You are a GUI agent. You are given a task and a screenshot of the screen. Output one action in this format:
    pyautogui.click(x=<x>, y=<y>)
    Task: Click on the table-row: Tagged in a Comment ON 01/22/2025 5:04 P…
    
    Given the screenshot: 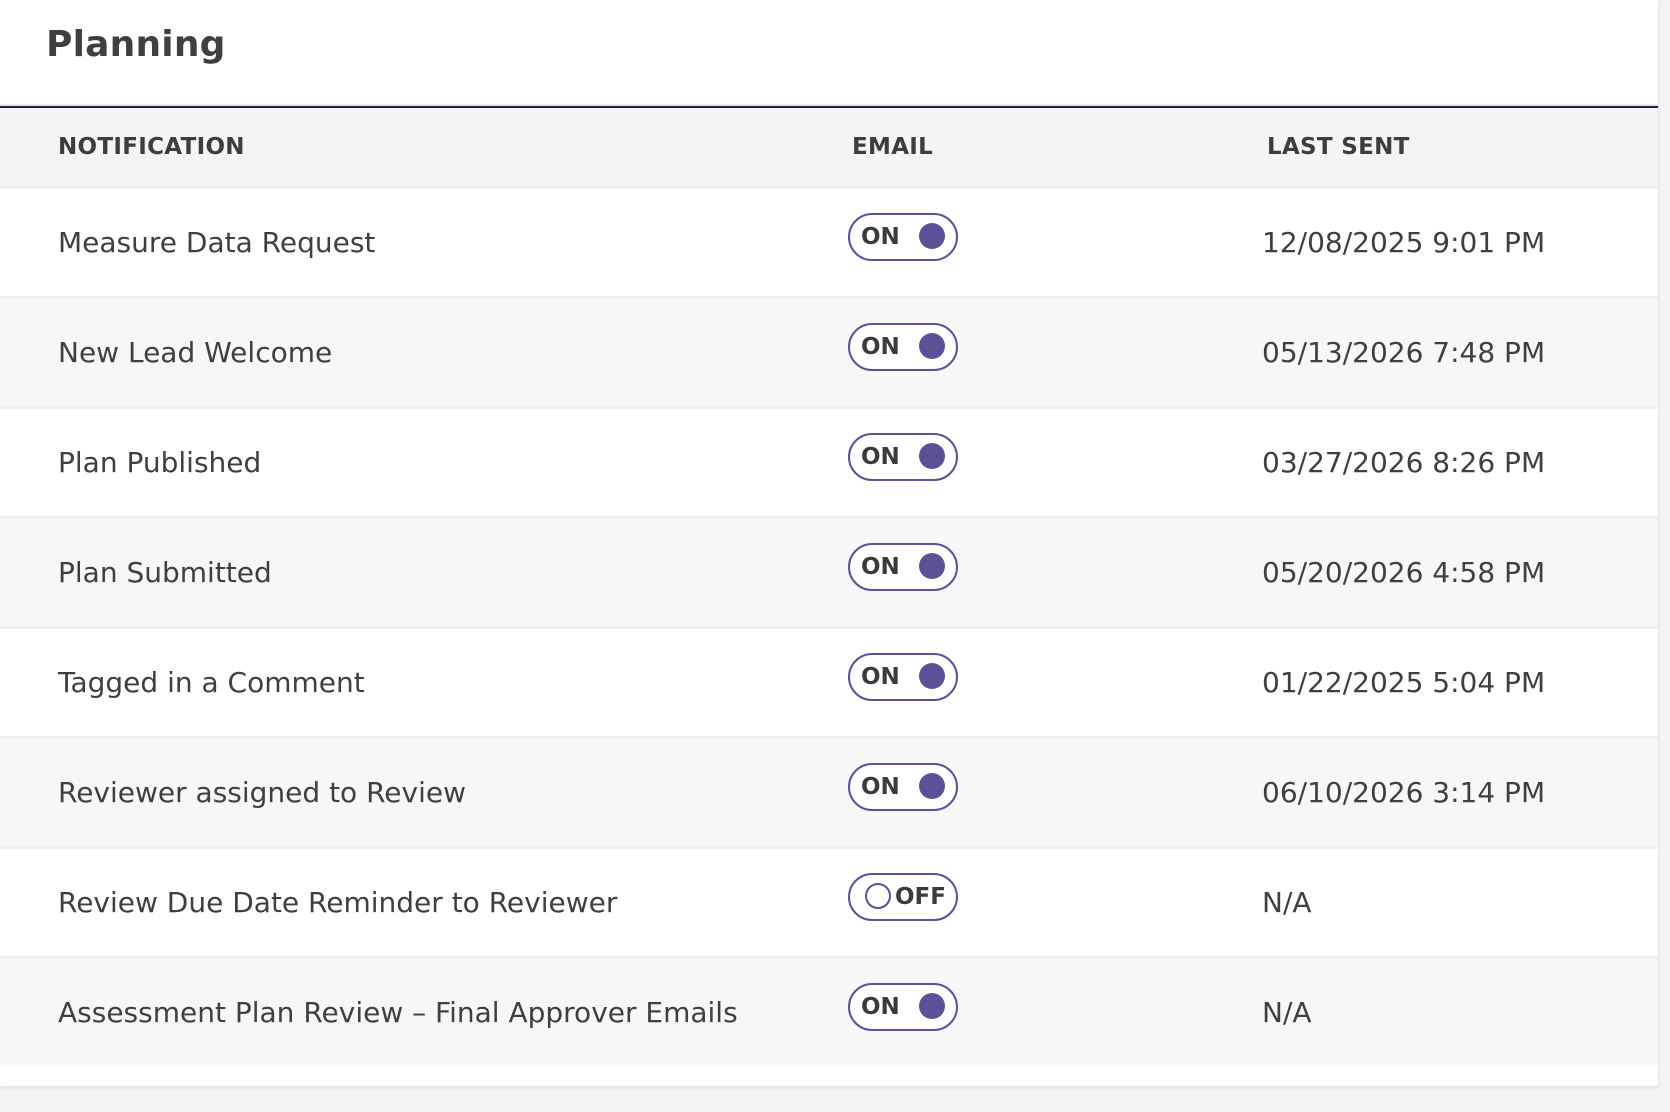 What is the action you would take?
    pyautogui.click(x=829, y=681)
    